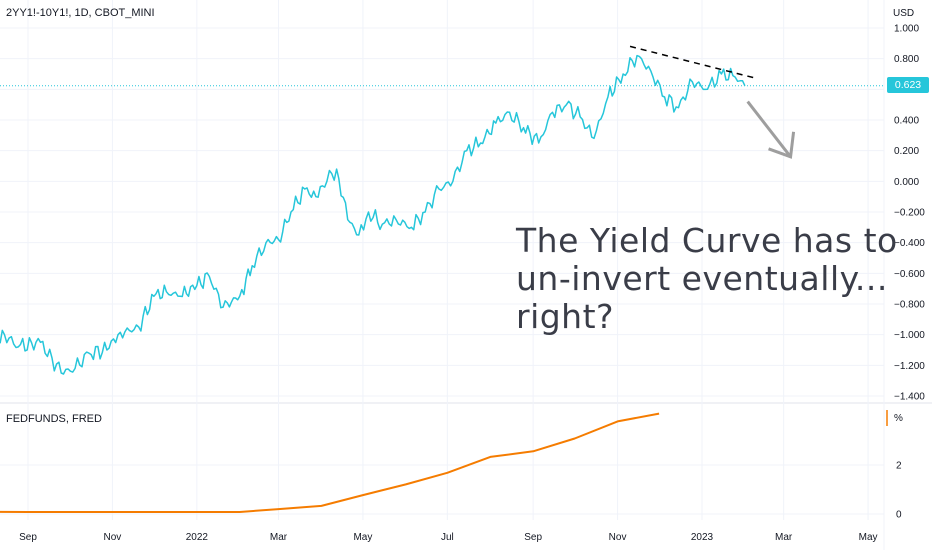 The height and width of the screenshot is (555, 932). Describe the element at coordinates (898, 418) in the screenshot. I see `sub-unit-label: %` at that location.